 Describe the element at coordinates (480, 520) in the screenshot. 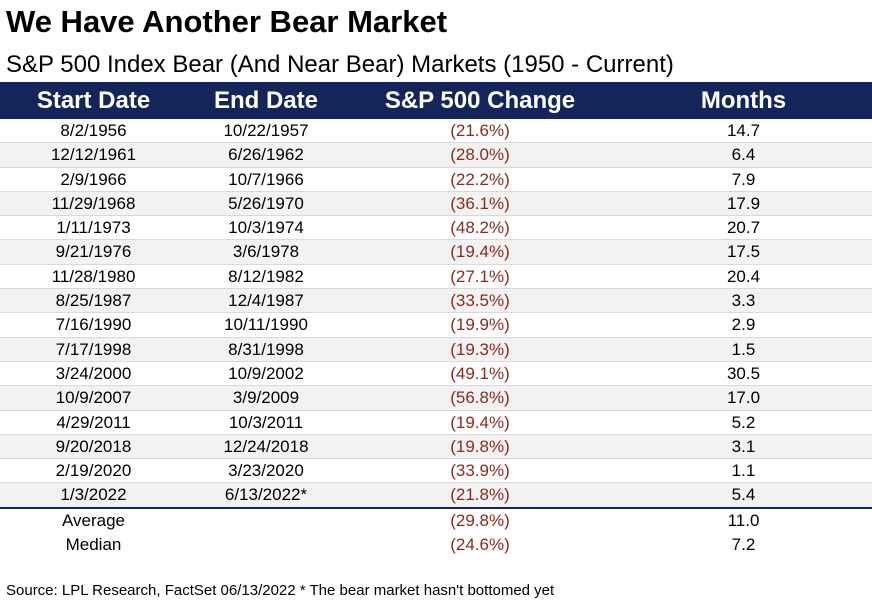

I see `summary-change-cell: (29.8%)` at that location.